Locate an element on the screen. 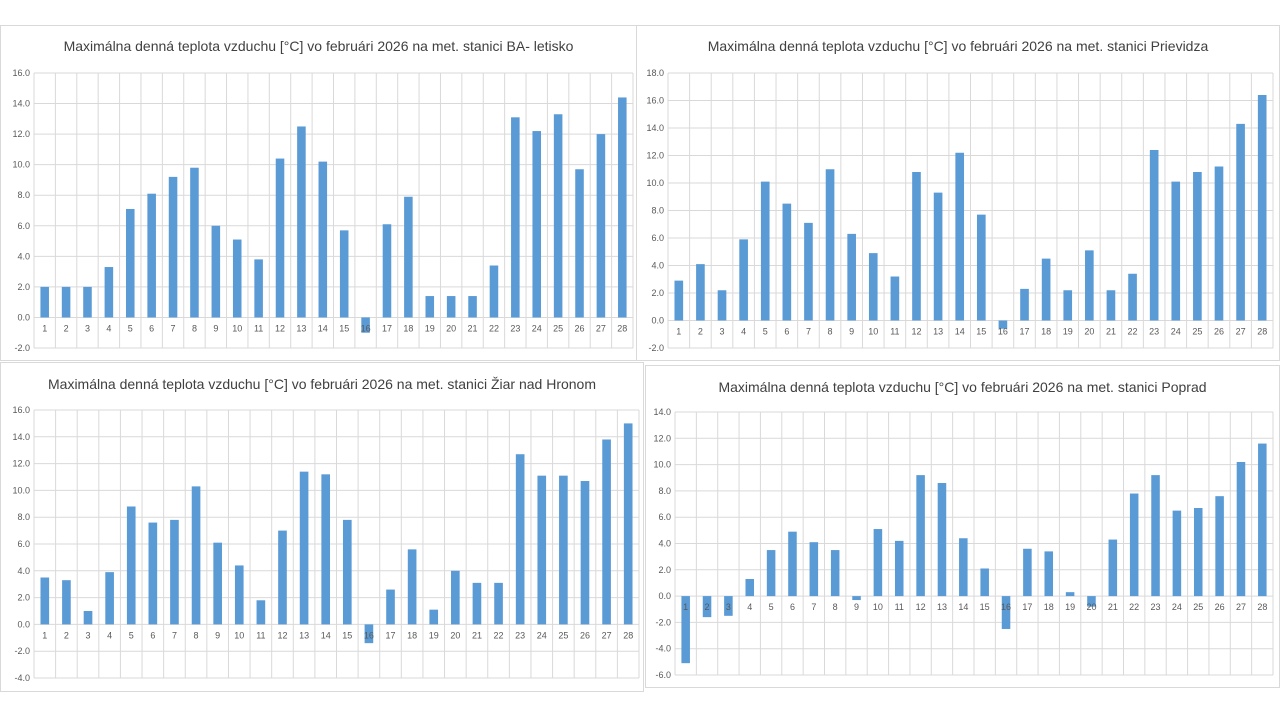 The image size is (1280, 720). y-tick-label: 14.0 is located at coordinates (655, 128).